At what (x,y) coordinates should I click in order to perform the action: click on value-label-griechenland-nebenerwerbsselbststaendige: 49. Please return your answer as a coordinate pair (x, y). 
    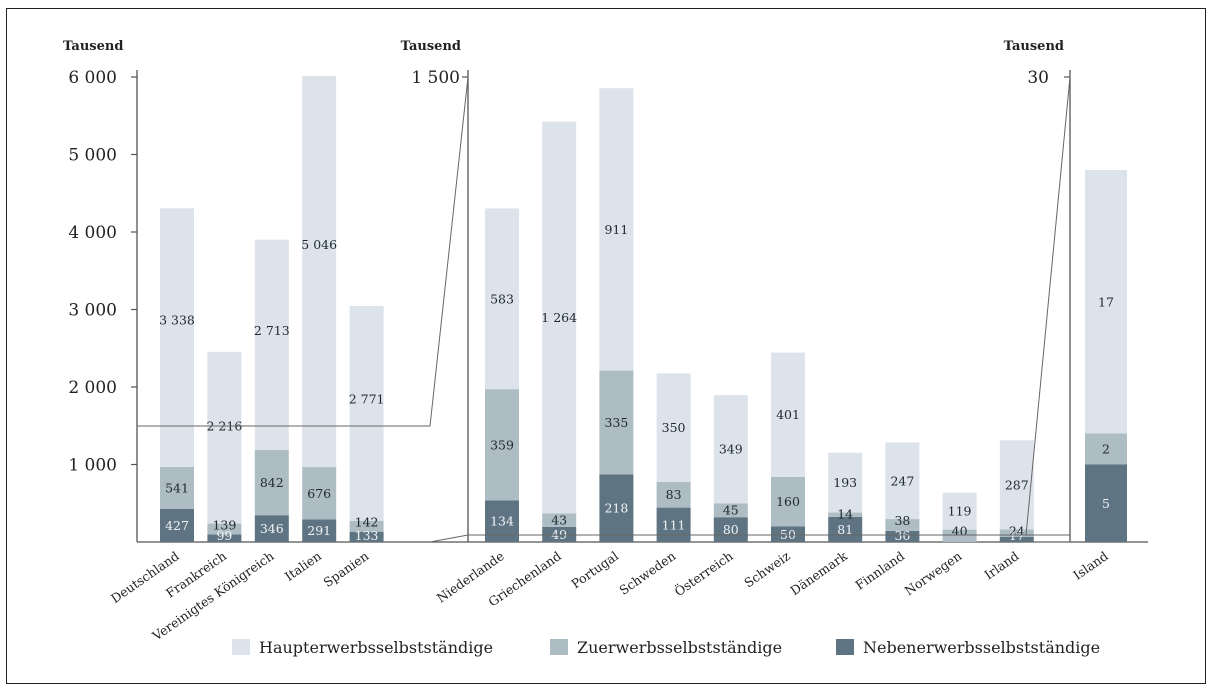
    Looking at the image, I should click on (559, 534).